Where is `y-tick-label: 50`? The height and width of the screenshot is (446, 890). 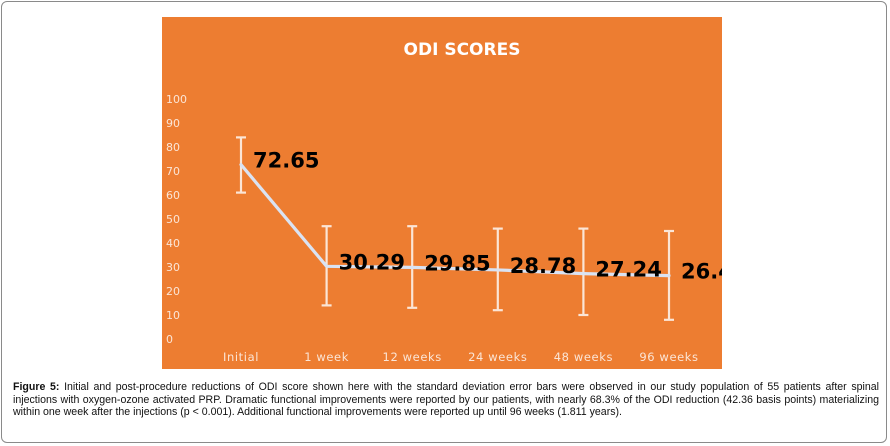 y-tick-label: 50 is located at coordinates (173, 219).